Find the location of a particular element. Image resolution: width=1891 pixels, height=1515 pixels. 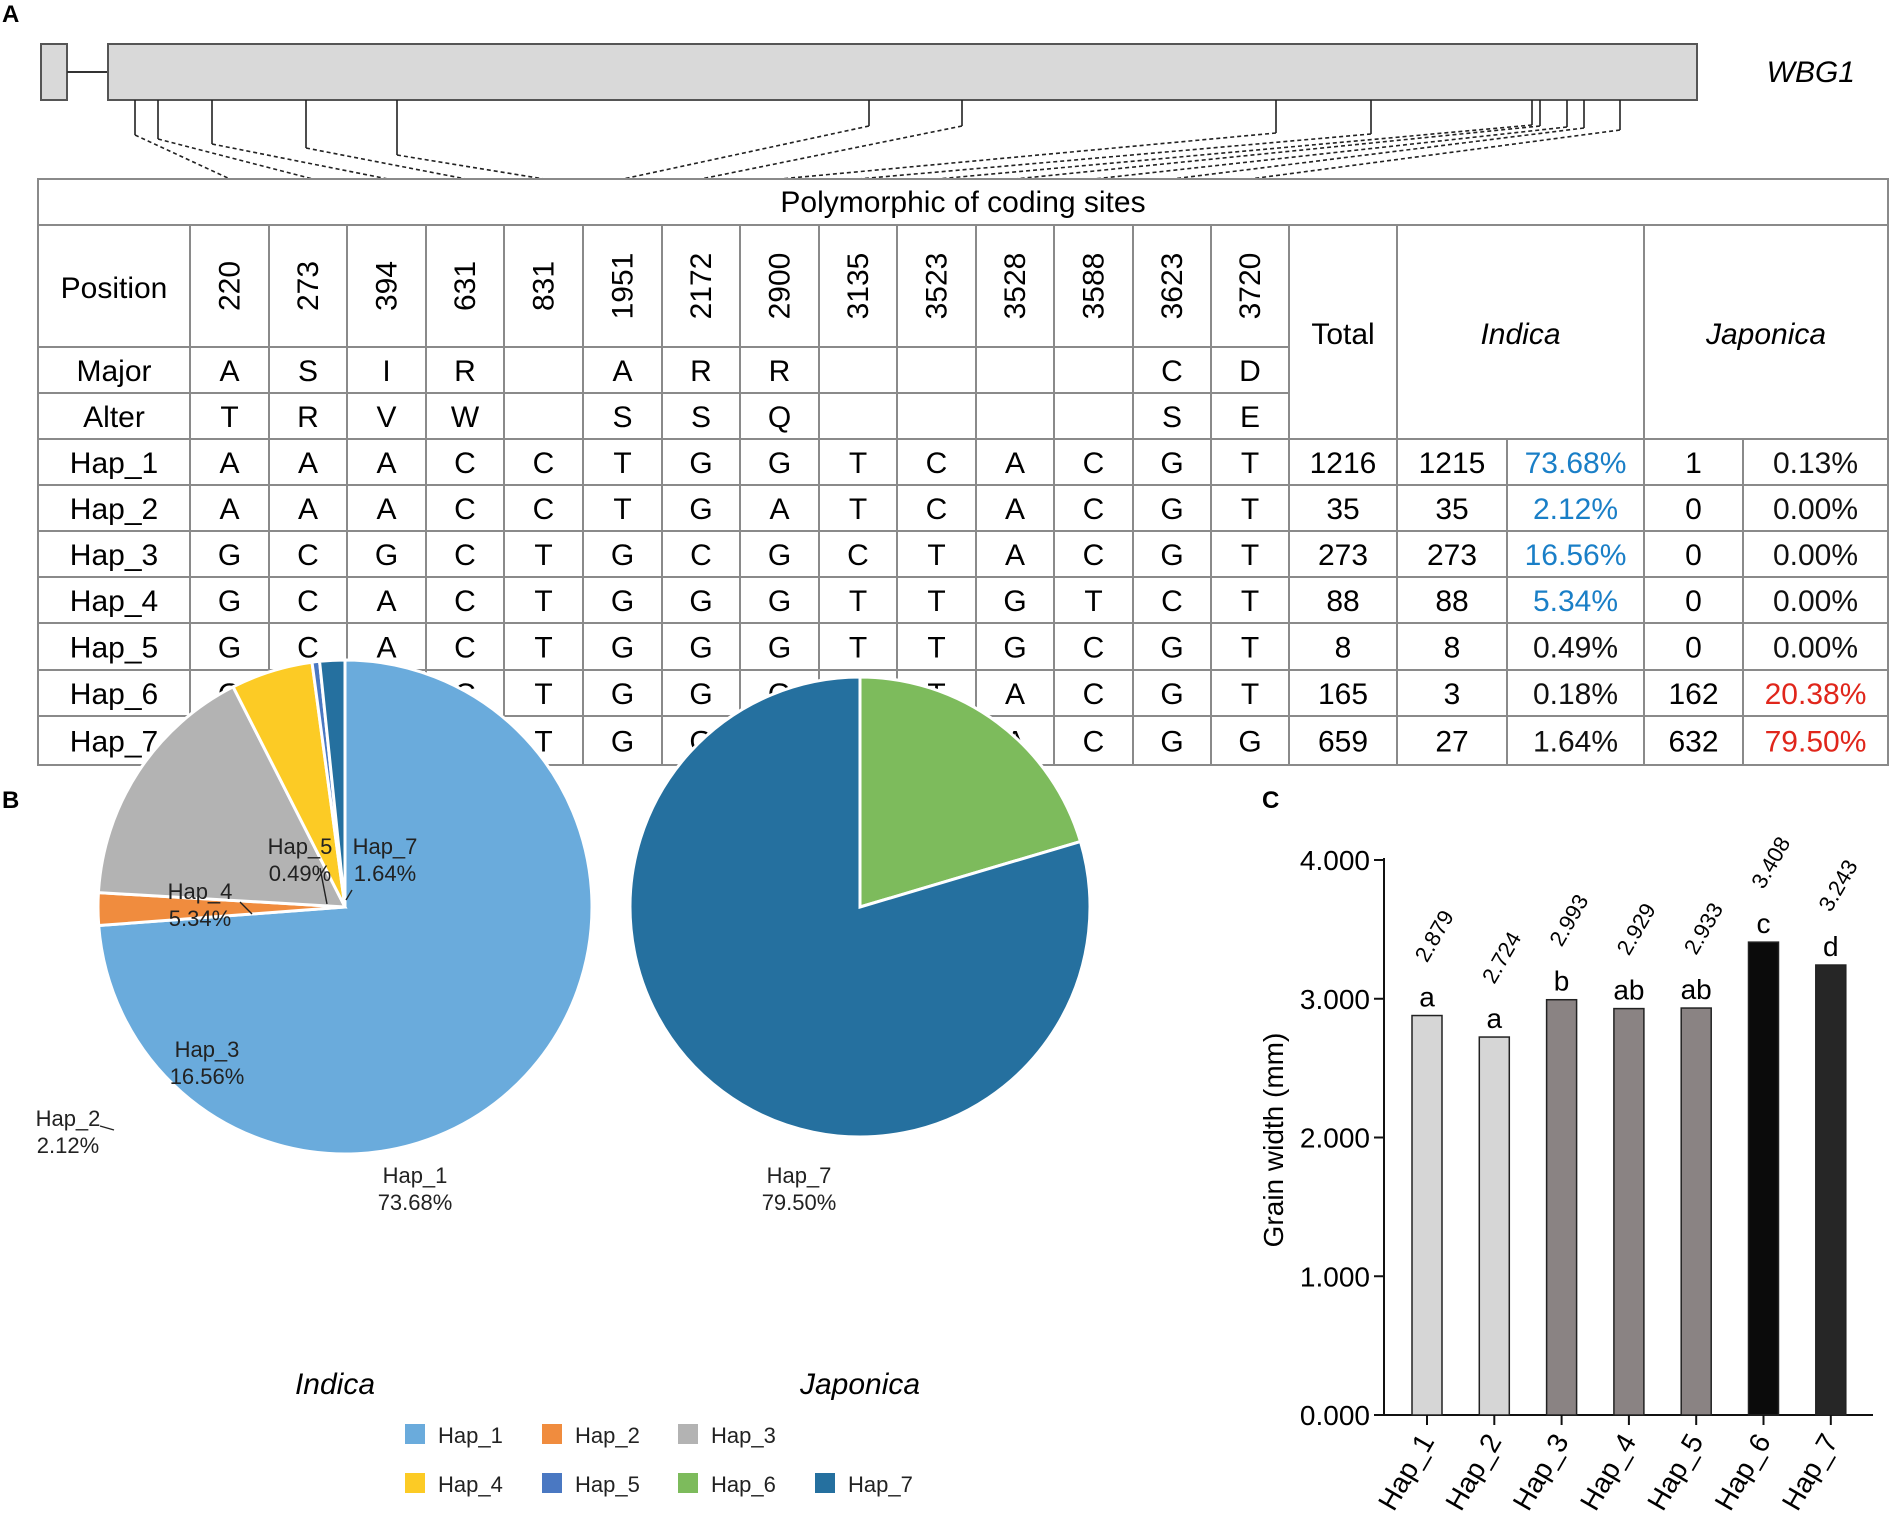

x-tick-label: Hap_7 is located at coordinates (1810, 1472).